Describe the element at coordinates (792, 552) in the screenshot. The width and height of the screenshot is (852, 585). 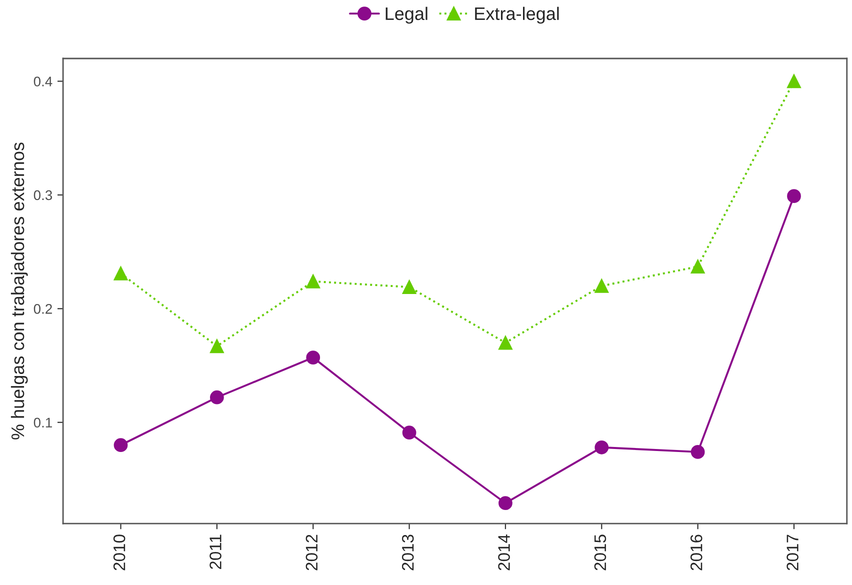
I see `x-tick-label: 2017` at that location.